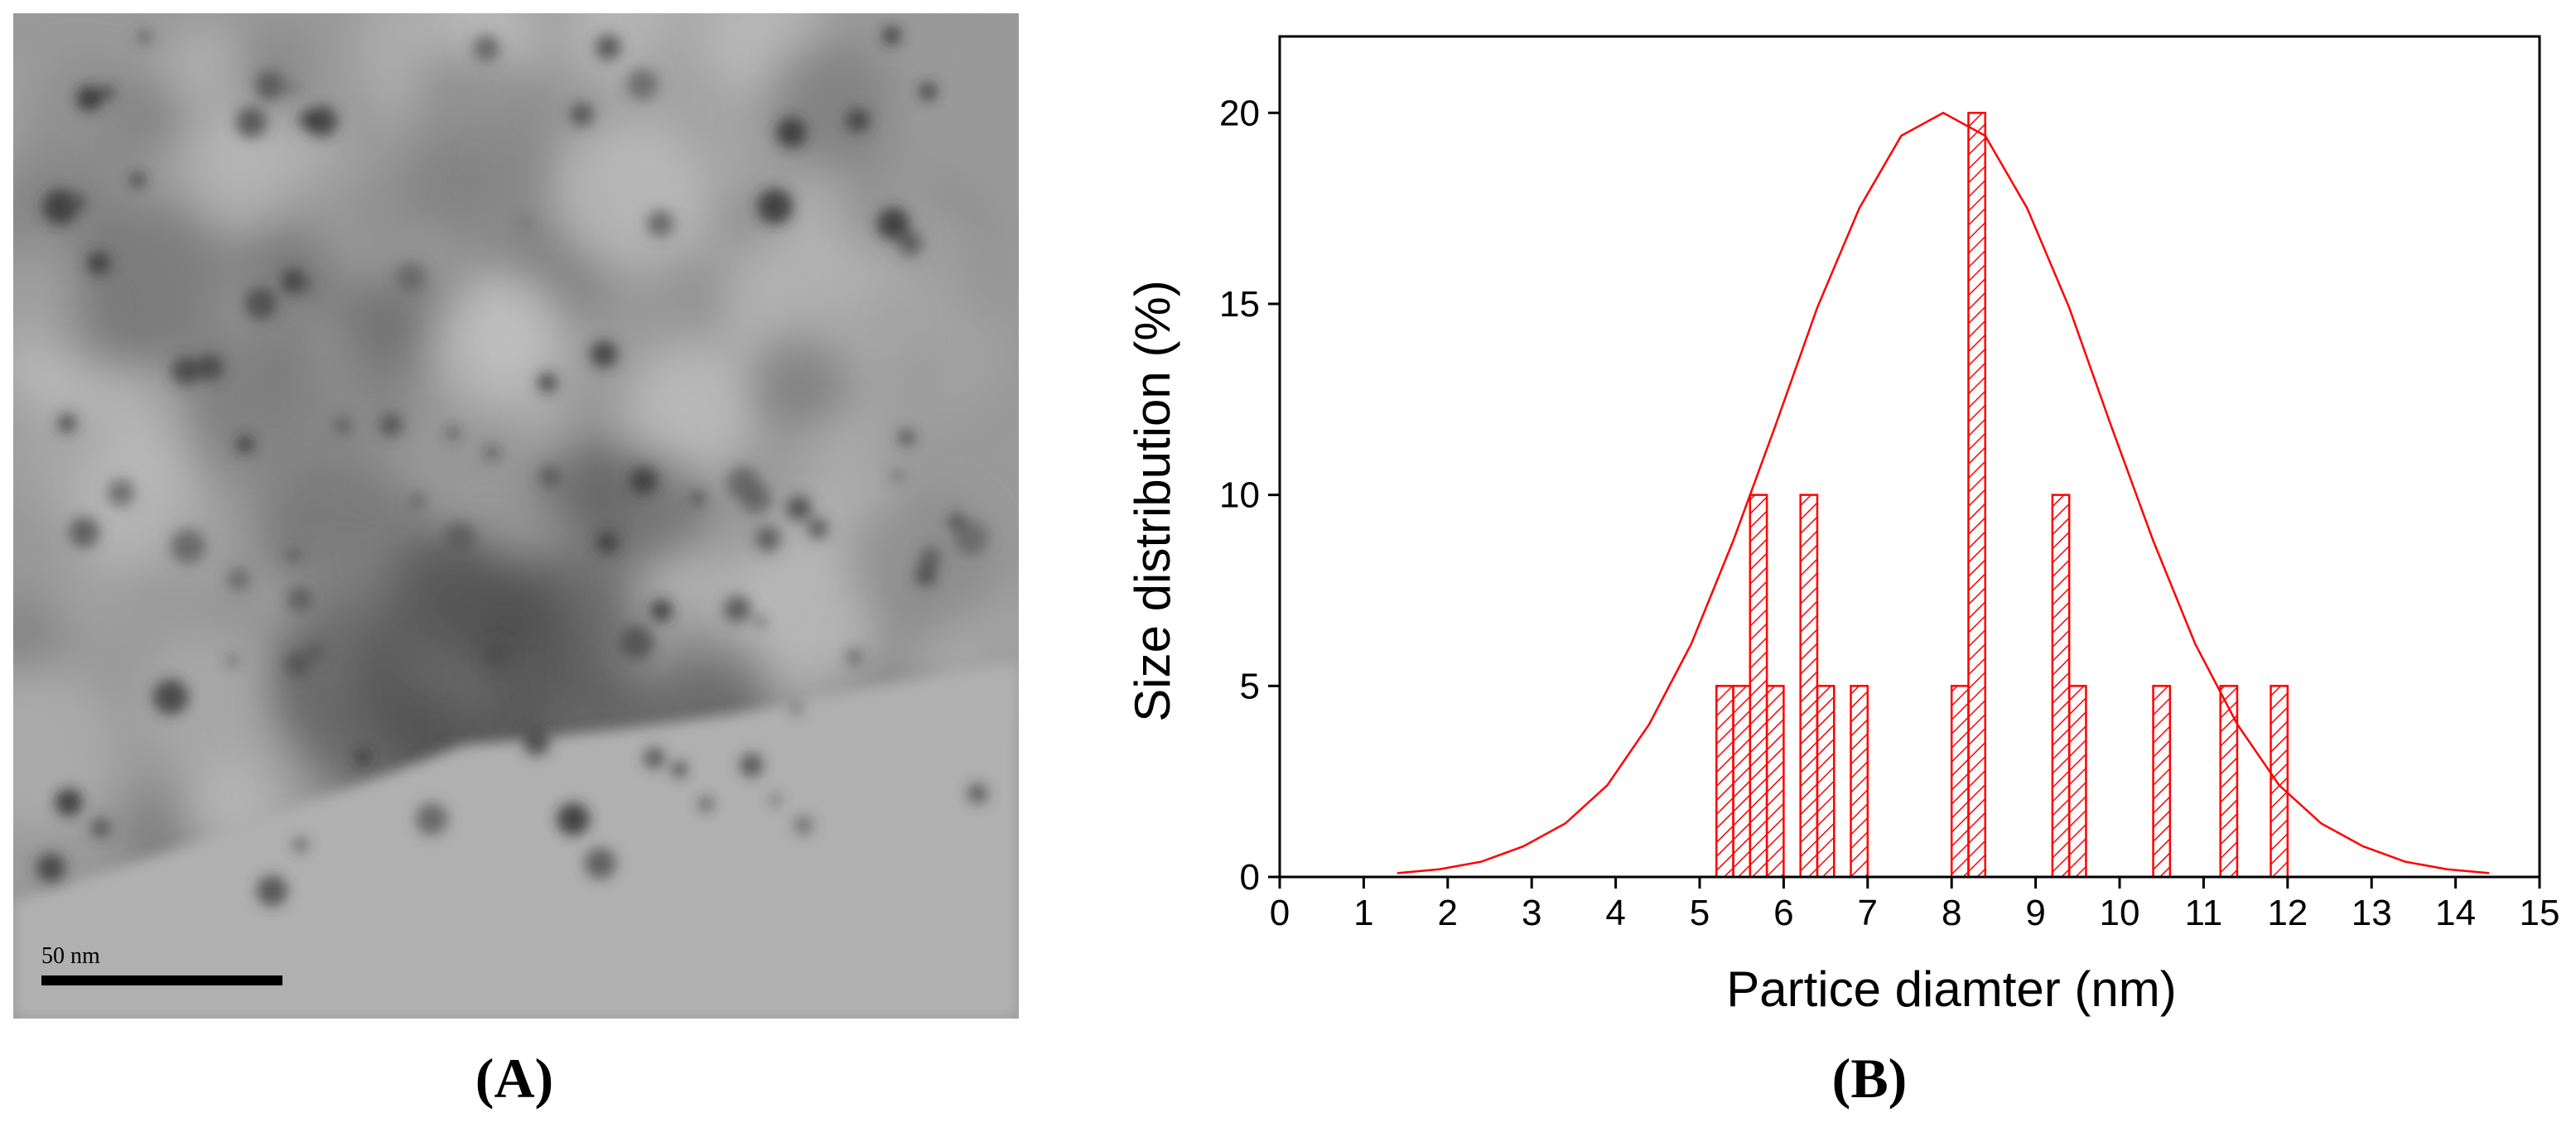 The width and height of the screenshot is (2576, 1132). What do you see at coordinates (2455, 913) in the screenshot?
I see `x-tick-label: 14` at bounding box center [2455, 913].